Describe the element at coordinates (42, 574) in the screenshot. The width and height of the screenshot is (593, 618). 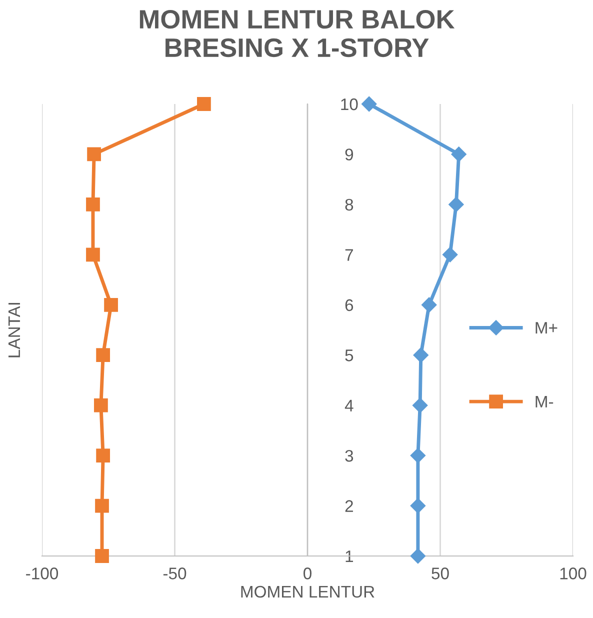
I see `x-tick-label: -100` at that location.